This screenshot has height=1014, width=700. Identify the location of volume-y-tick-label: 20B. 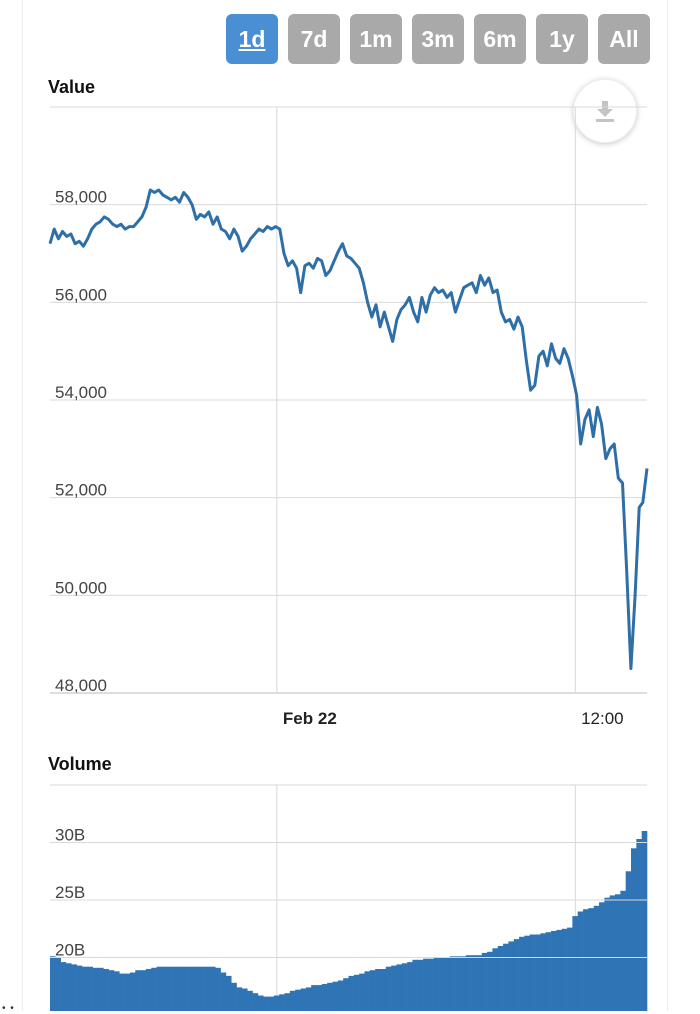
(70, 950).